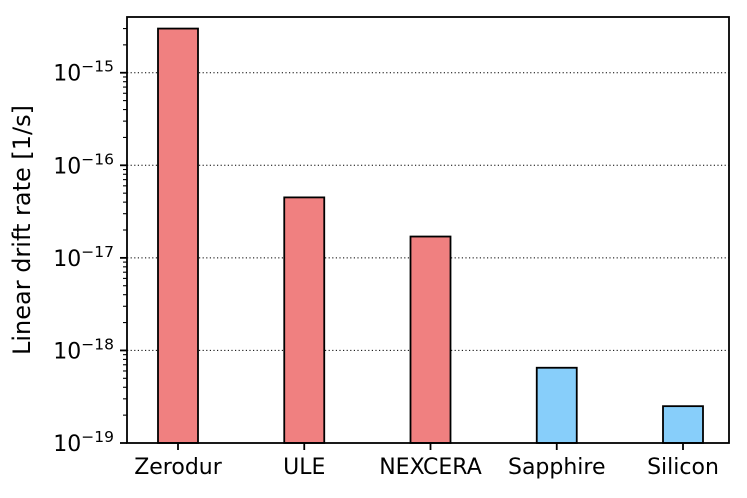 This screenshot has width=747, height=498. I want to click on y-tick-label: 10−18, so click(83, 349).